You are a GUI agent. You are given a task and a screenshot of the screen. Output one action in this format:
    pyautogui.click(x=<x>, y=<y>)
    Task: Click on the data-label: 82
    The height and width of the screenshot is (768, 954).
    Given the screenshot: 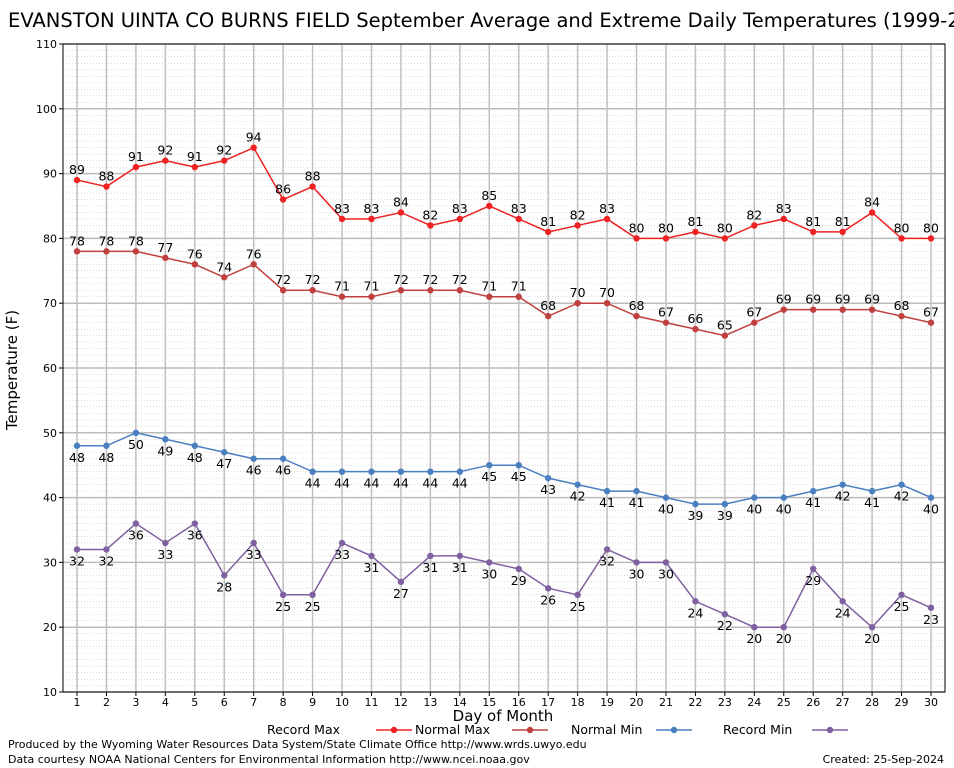 What is the action you would take?
    pyautogui.click(x=754, y=214)
    